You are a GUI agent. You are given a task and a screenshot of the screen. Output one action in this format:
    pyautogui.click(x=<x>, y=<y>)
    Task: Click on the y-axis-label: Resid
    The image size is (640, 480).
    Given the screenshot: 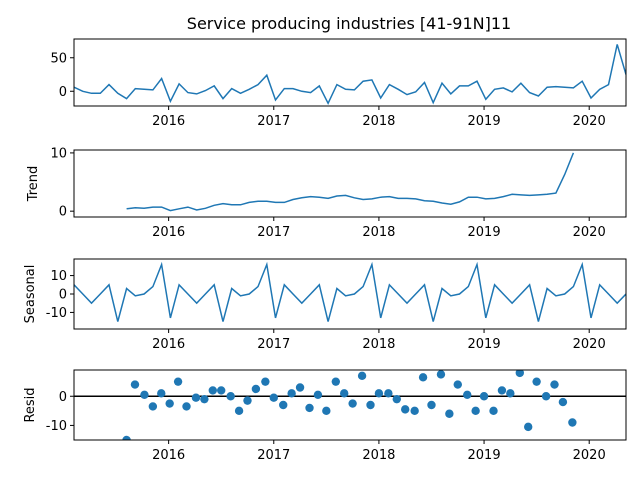 What is the action you would take?
    pyautogui.click(x=30, y=404)
    